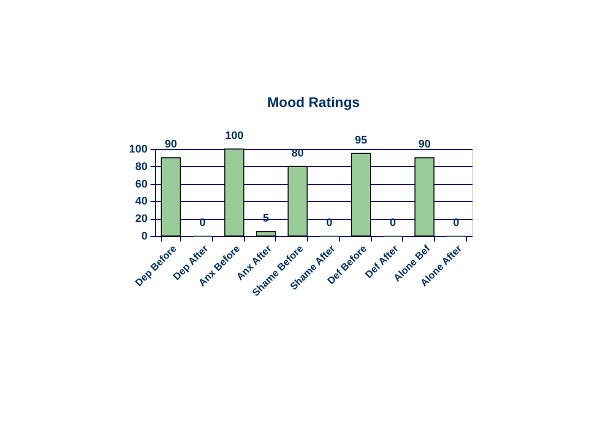 This screenshot has width=592, height=445. I want to click on data-label: 100, so click(234, 136).